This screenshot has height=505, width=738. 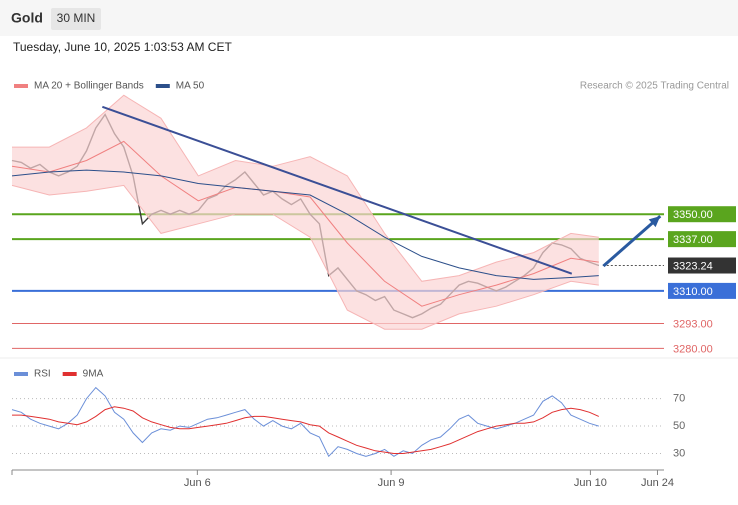 I want to click on arrow, so click(x=632, y=241).